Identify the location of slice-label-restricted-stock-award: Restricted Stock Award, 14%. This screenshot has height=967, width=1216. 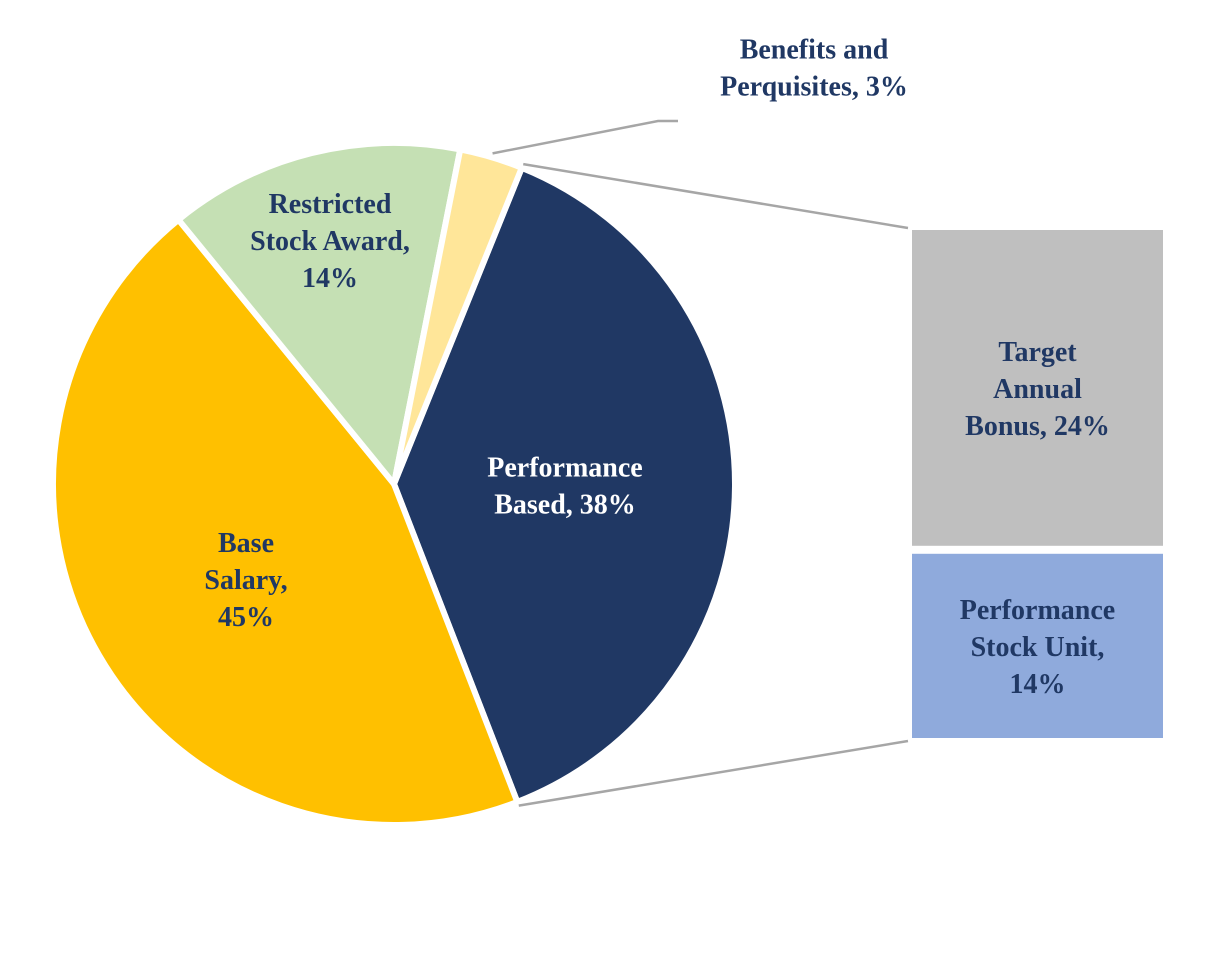
(330, 241).